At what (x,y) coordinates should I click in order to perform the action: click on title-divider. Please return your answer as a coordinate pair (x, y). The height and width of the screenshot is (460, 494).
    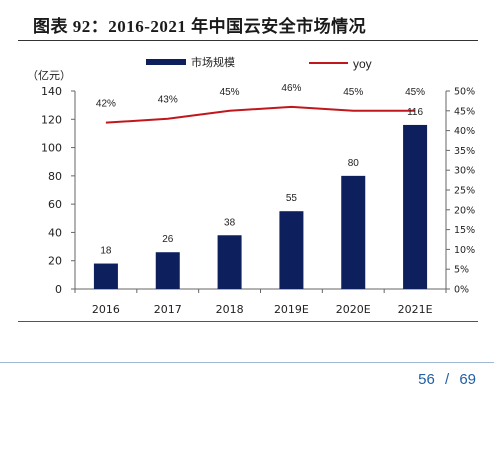
    Looking at the image, I should click on (248, 40).